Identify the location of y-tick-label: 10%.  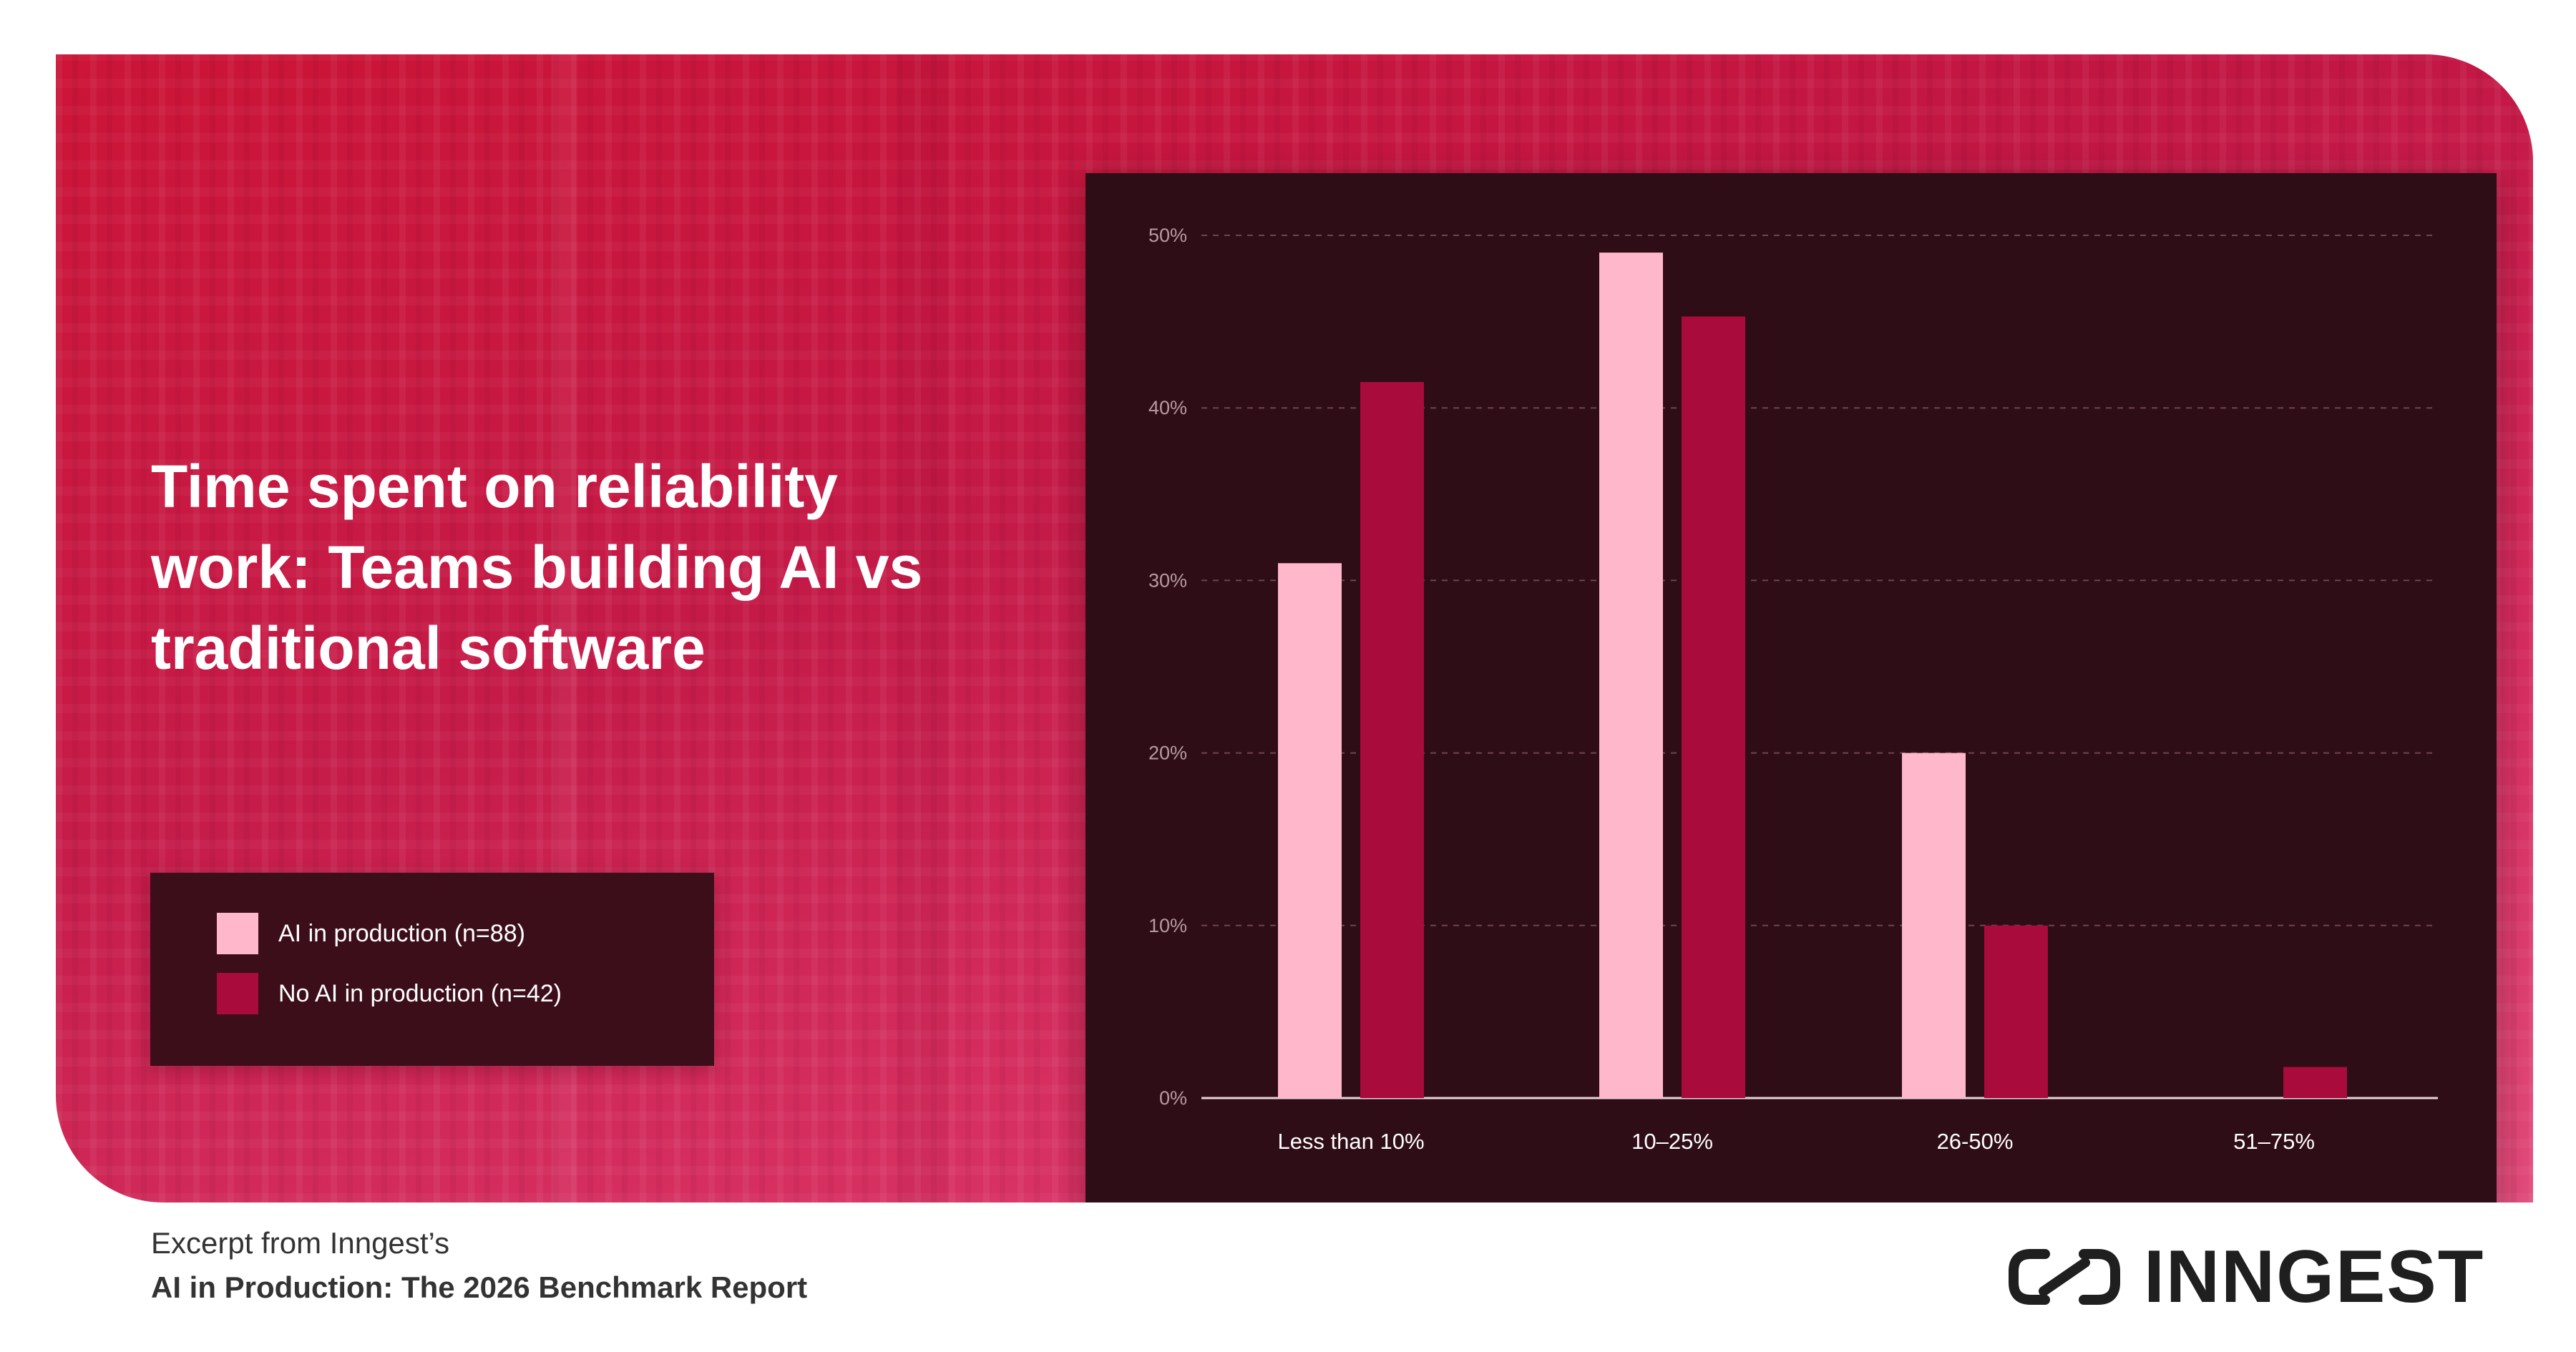
(1167, 926).